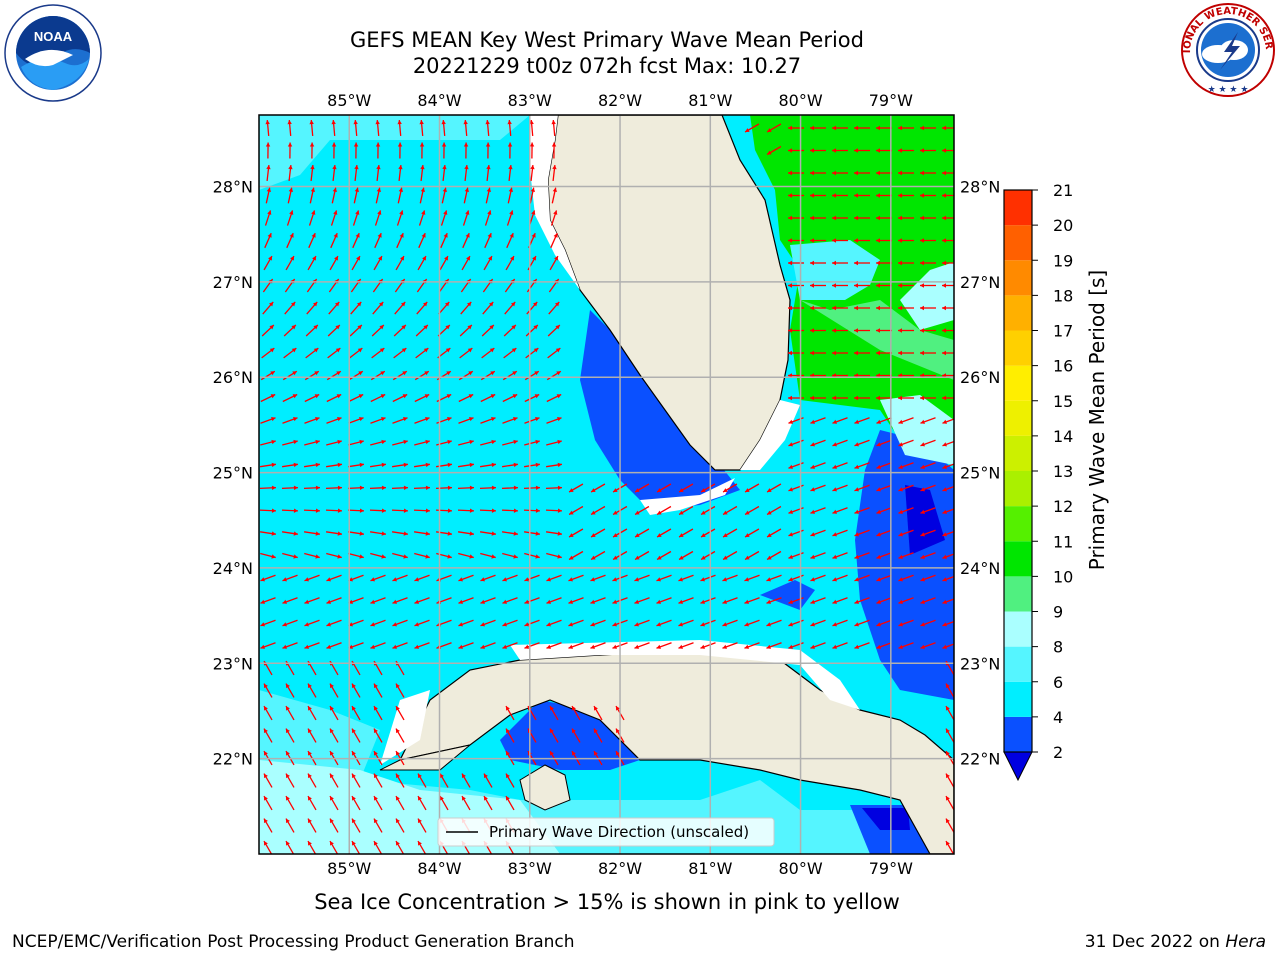 The height and width of the screenshot is (960, 1280). I want to click on lat-tick-label-right: 26°N, so click(980, 377).